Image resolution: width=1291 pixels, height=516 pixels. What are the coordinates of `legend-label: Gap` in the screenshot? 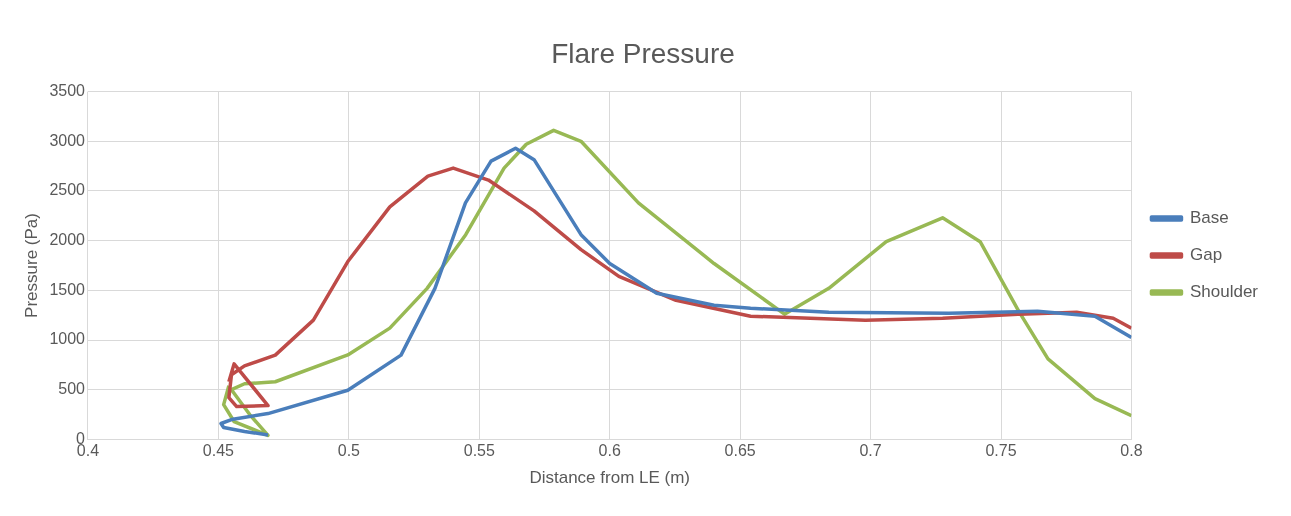 It's located at (1206, 255).